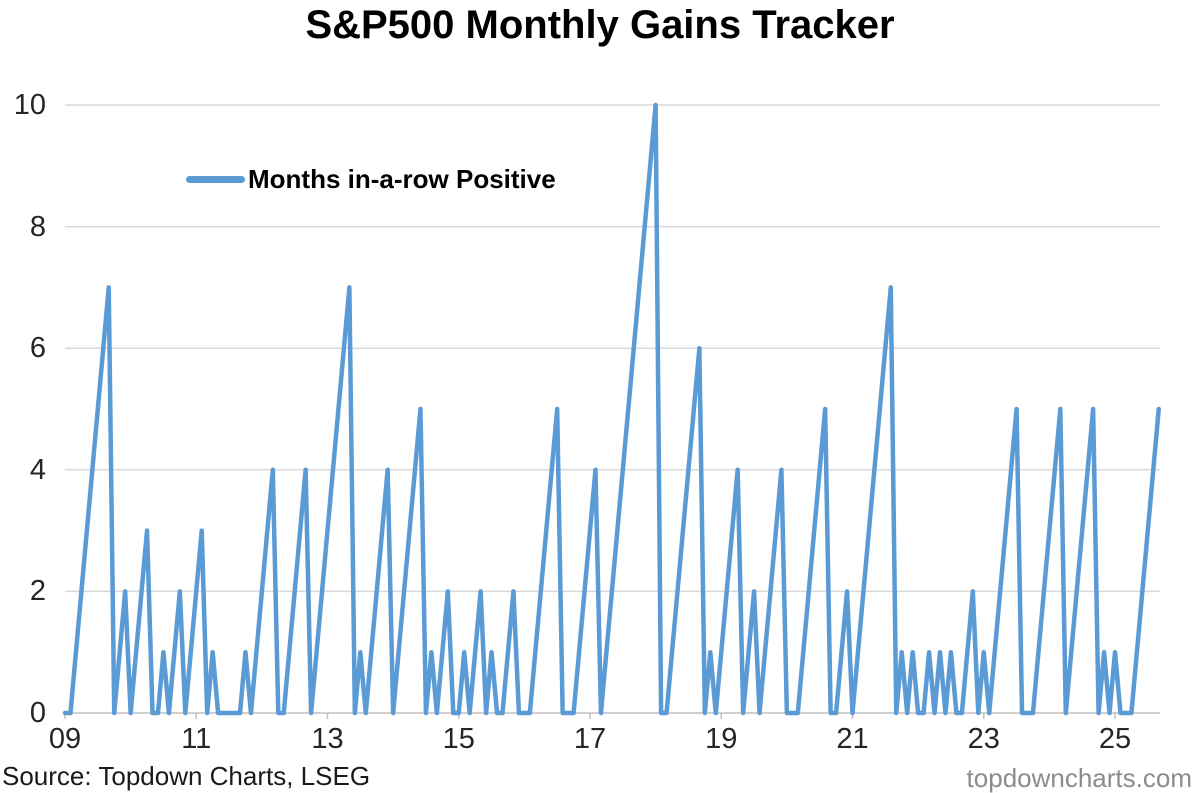 This screenshot has height=793, width=1200. Describe the element at coordinates (1079, 778) in the screenshot. I see `watermark-text: topdowncharts.com` at that location.